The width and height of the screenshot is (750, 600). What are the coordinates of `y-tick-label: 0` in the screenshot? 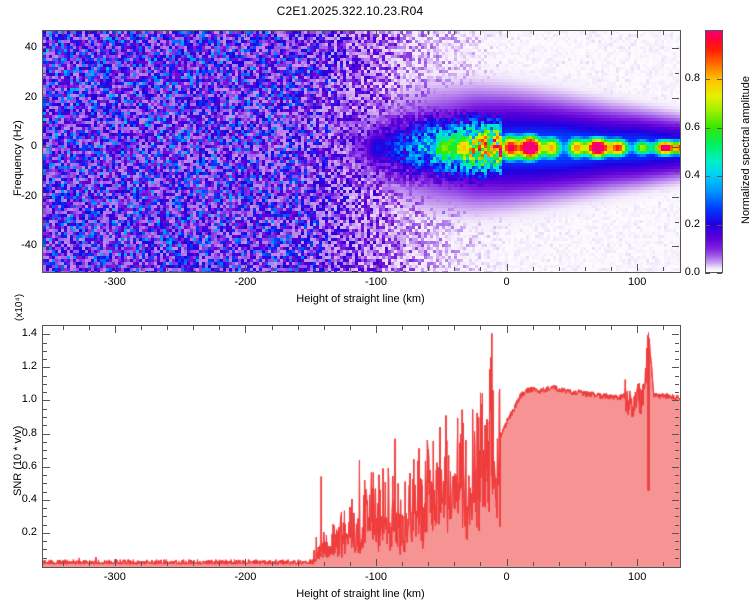 It's located at (33, 146).